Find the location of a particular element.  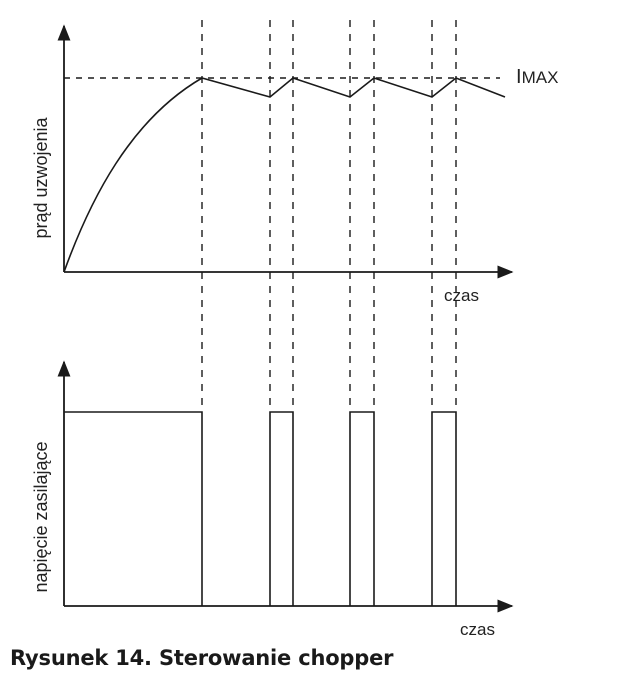

imax-label: IMAX is located at coordinates (537, 77).